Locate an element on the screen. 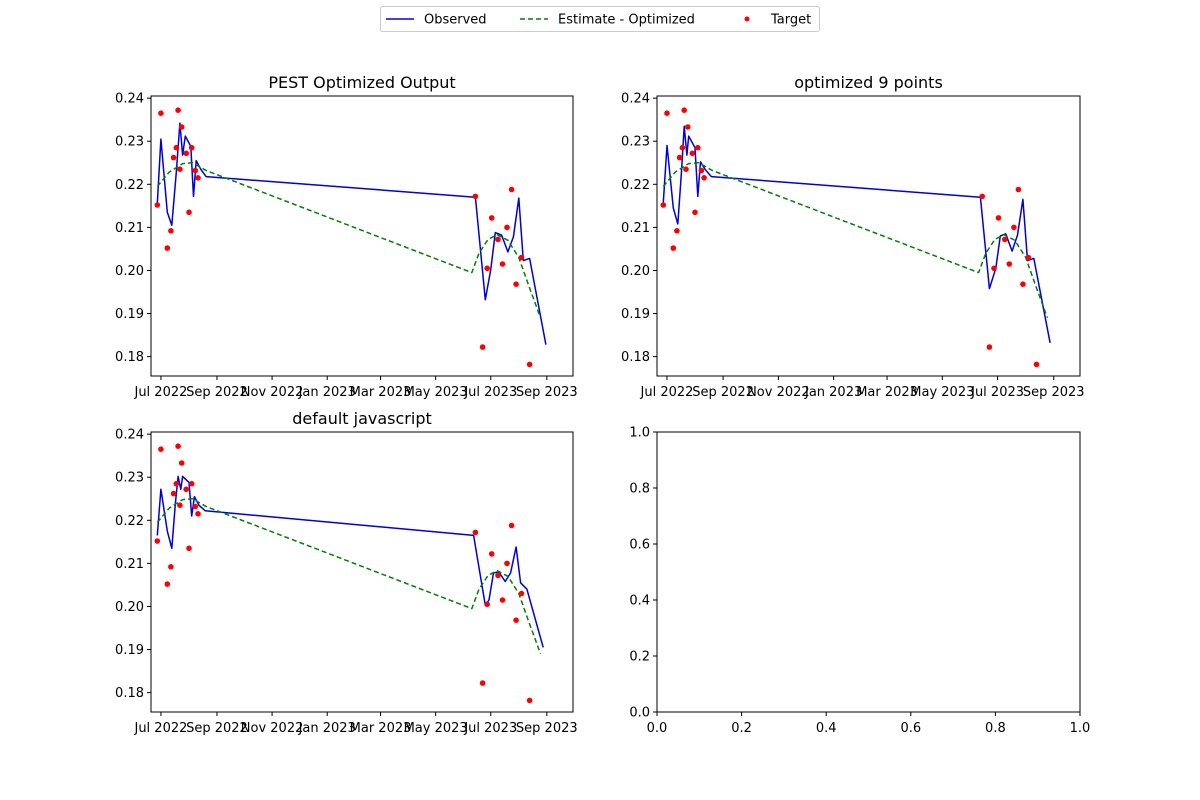 The width and height of the screenshot is (1200, 800). subplot-title: optimized 9 points is located at coordinates (868, 82).